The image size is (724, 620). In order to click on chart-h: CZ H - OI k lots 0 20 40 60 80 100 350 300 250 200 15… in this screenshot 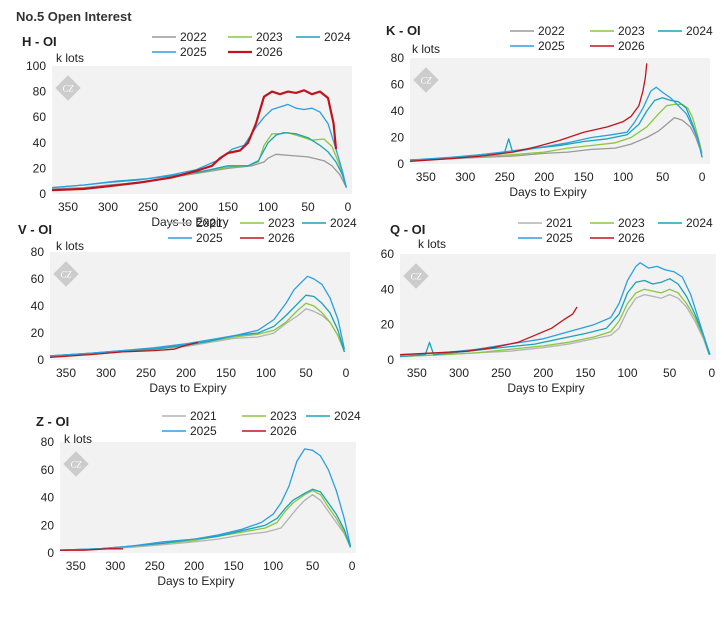, I will do `click(187, 129)`.